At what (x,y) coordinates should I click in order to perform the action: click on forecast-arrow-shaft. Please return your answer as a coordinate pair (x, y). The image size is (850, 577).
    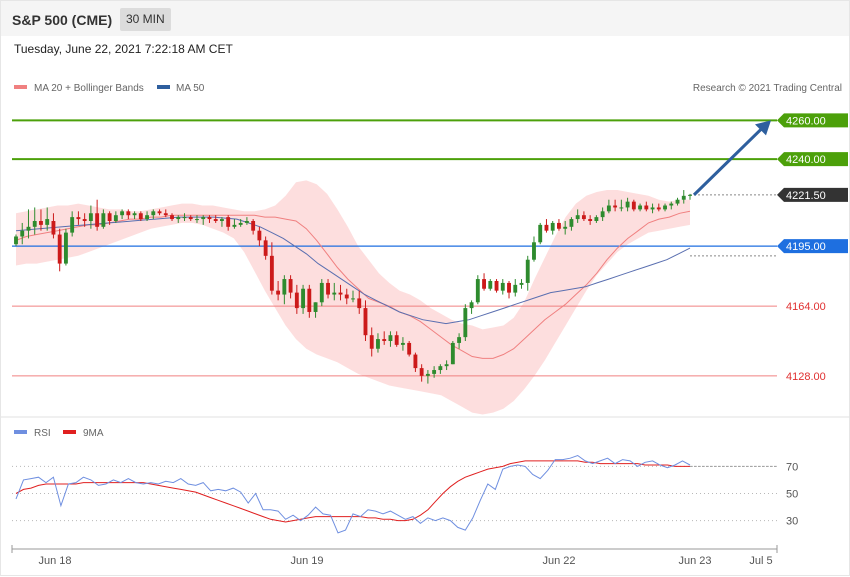
    Looking at the image, I should click on (728, 161).